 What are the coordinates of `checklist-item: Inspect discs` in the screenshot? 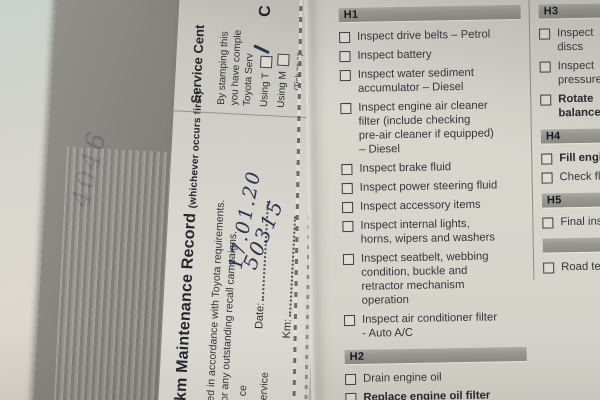 It's located at (569, 40).